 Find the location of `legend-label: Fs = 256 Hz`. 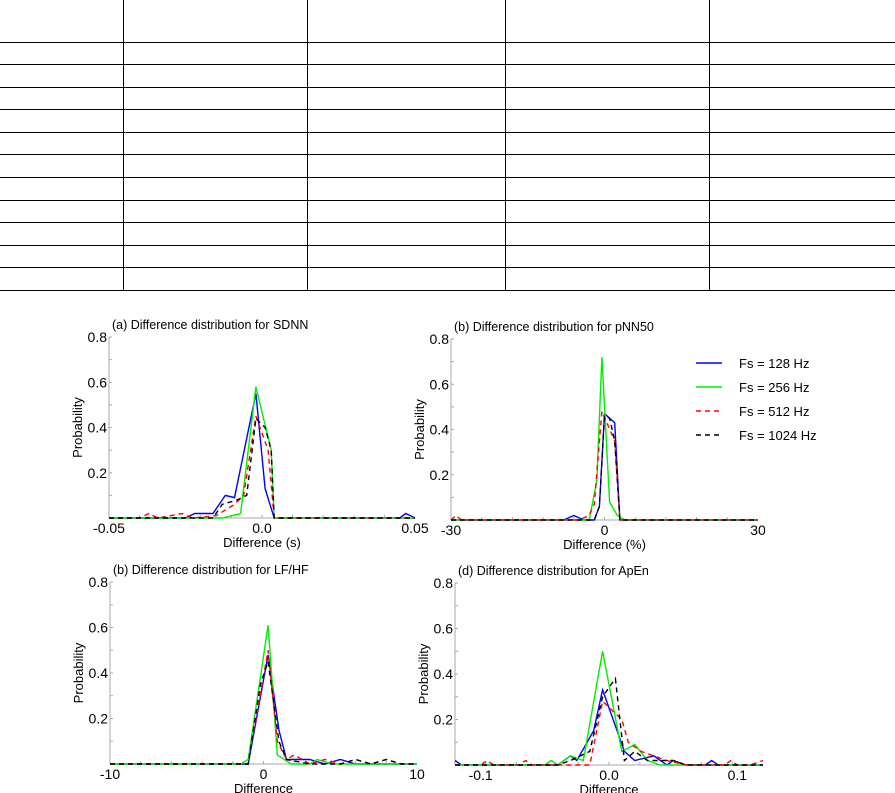

legend-label: Fs = 256 Hz is located at coordinates (774, 387).